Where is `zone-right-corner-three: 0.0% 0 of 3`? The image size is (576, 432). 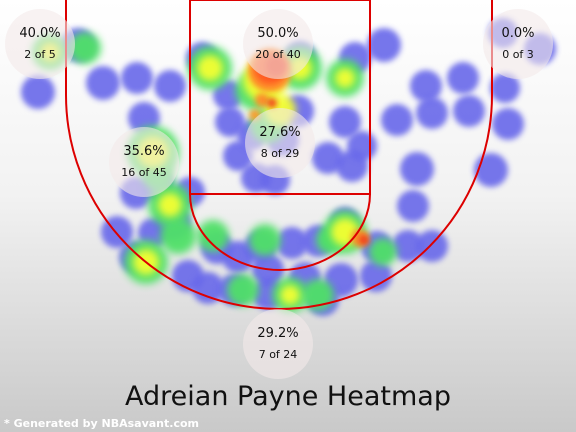
zone-right-corner-three: 0.0% 0 of 3 is located at coordinates (518, 44).